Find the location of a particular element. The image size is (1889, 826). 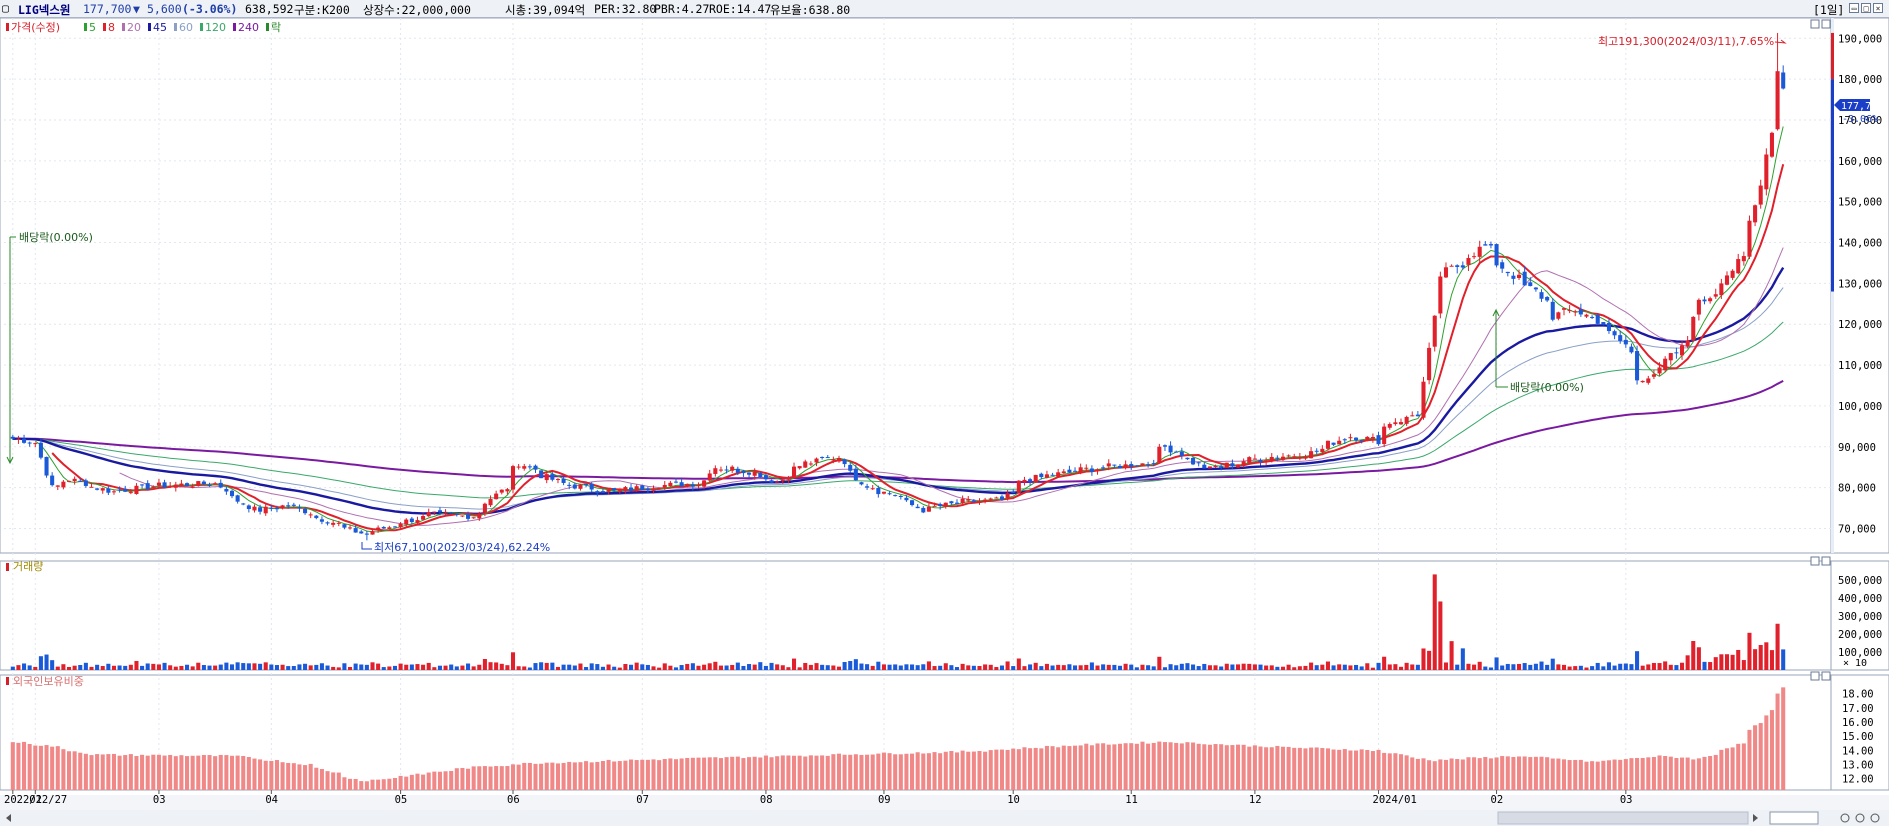

scrollbar-track is located at coordinates (944, 818).